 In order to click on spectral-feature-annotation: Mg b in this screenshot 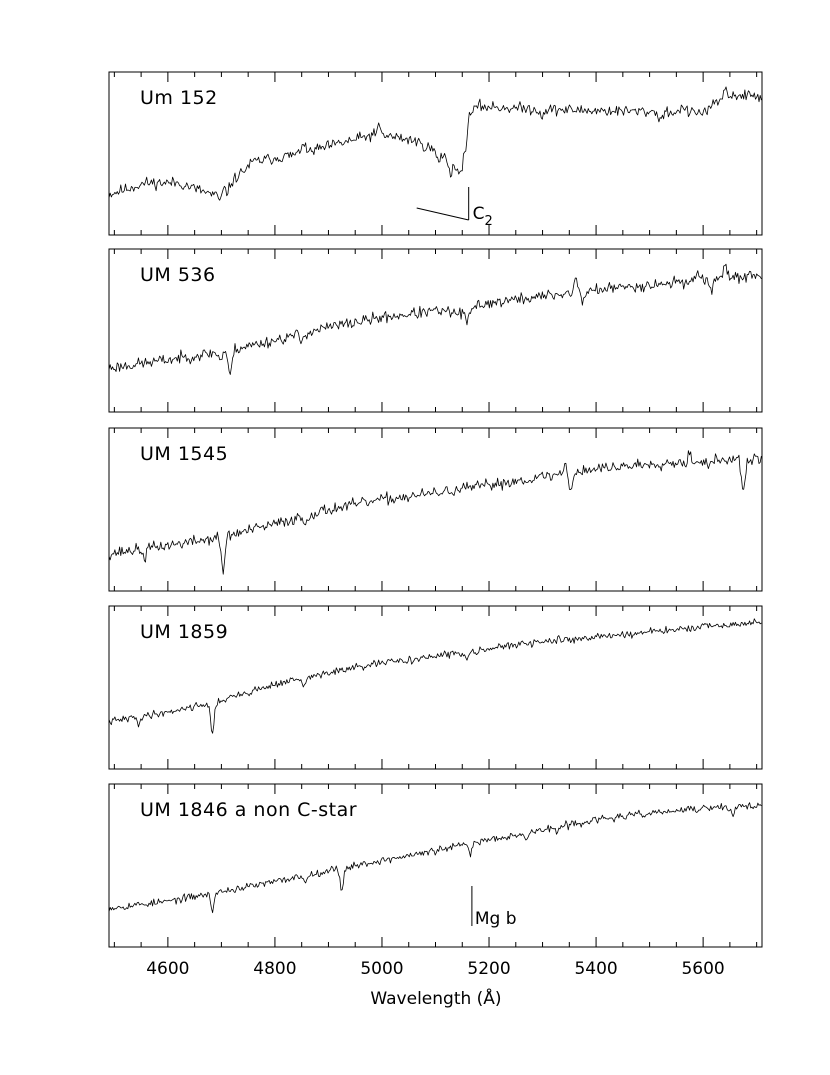, I will do `click(494, 907)`.